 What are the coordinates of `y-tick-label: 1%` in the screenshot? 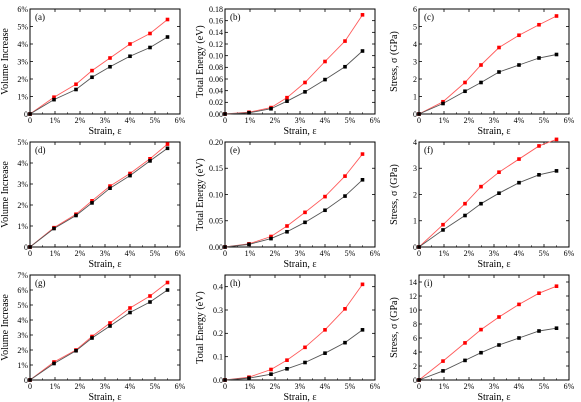 It's located at (22, 226).